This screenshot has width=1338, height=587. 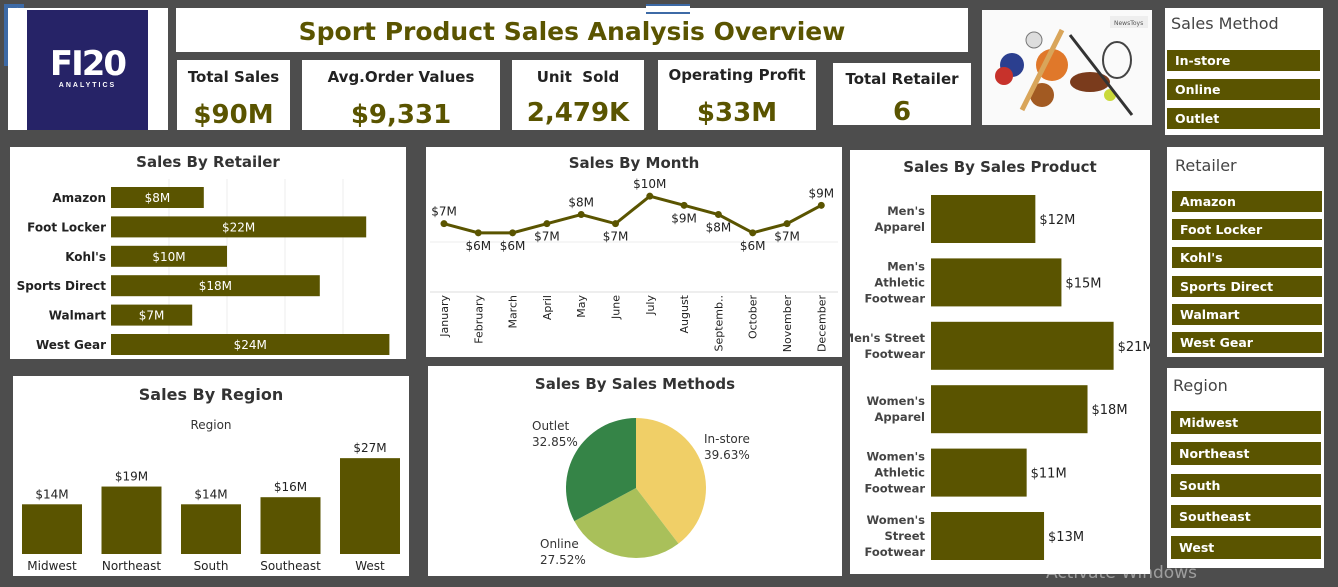 I want to click on tick-label: October, so click(x=753, y=317).